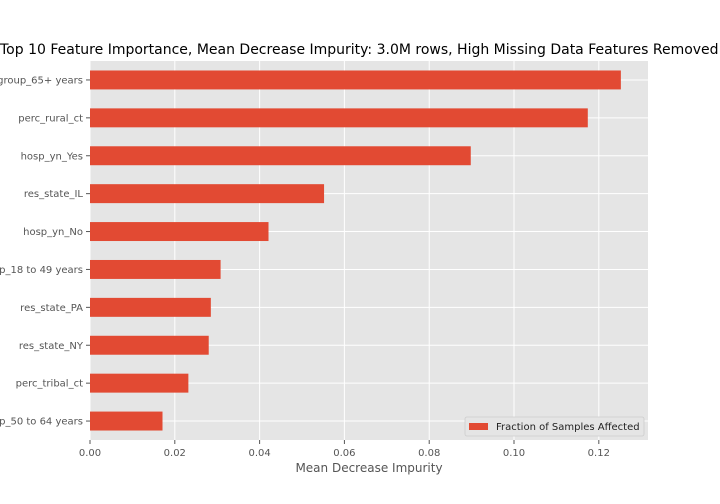  I want to click on x-tick-label: 0.10, so click(514, 453).